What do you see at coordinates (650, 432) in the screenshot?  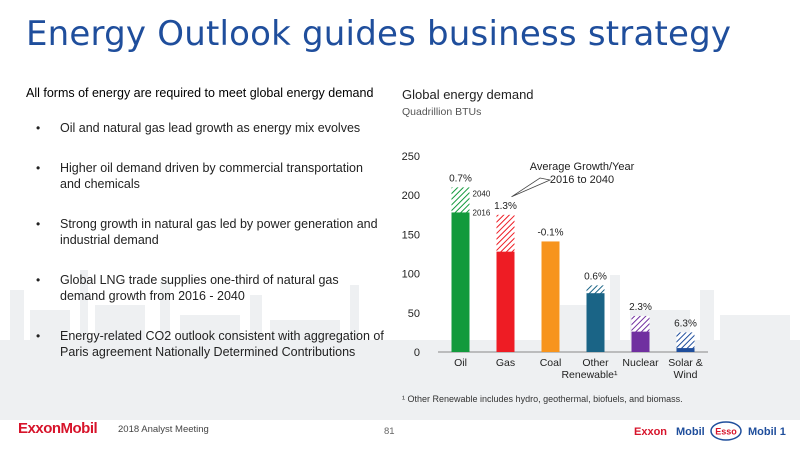 I see `exxon-logo: Exxon` at bounding box center [650, 432].